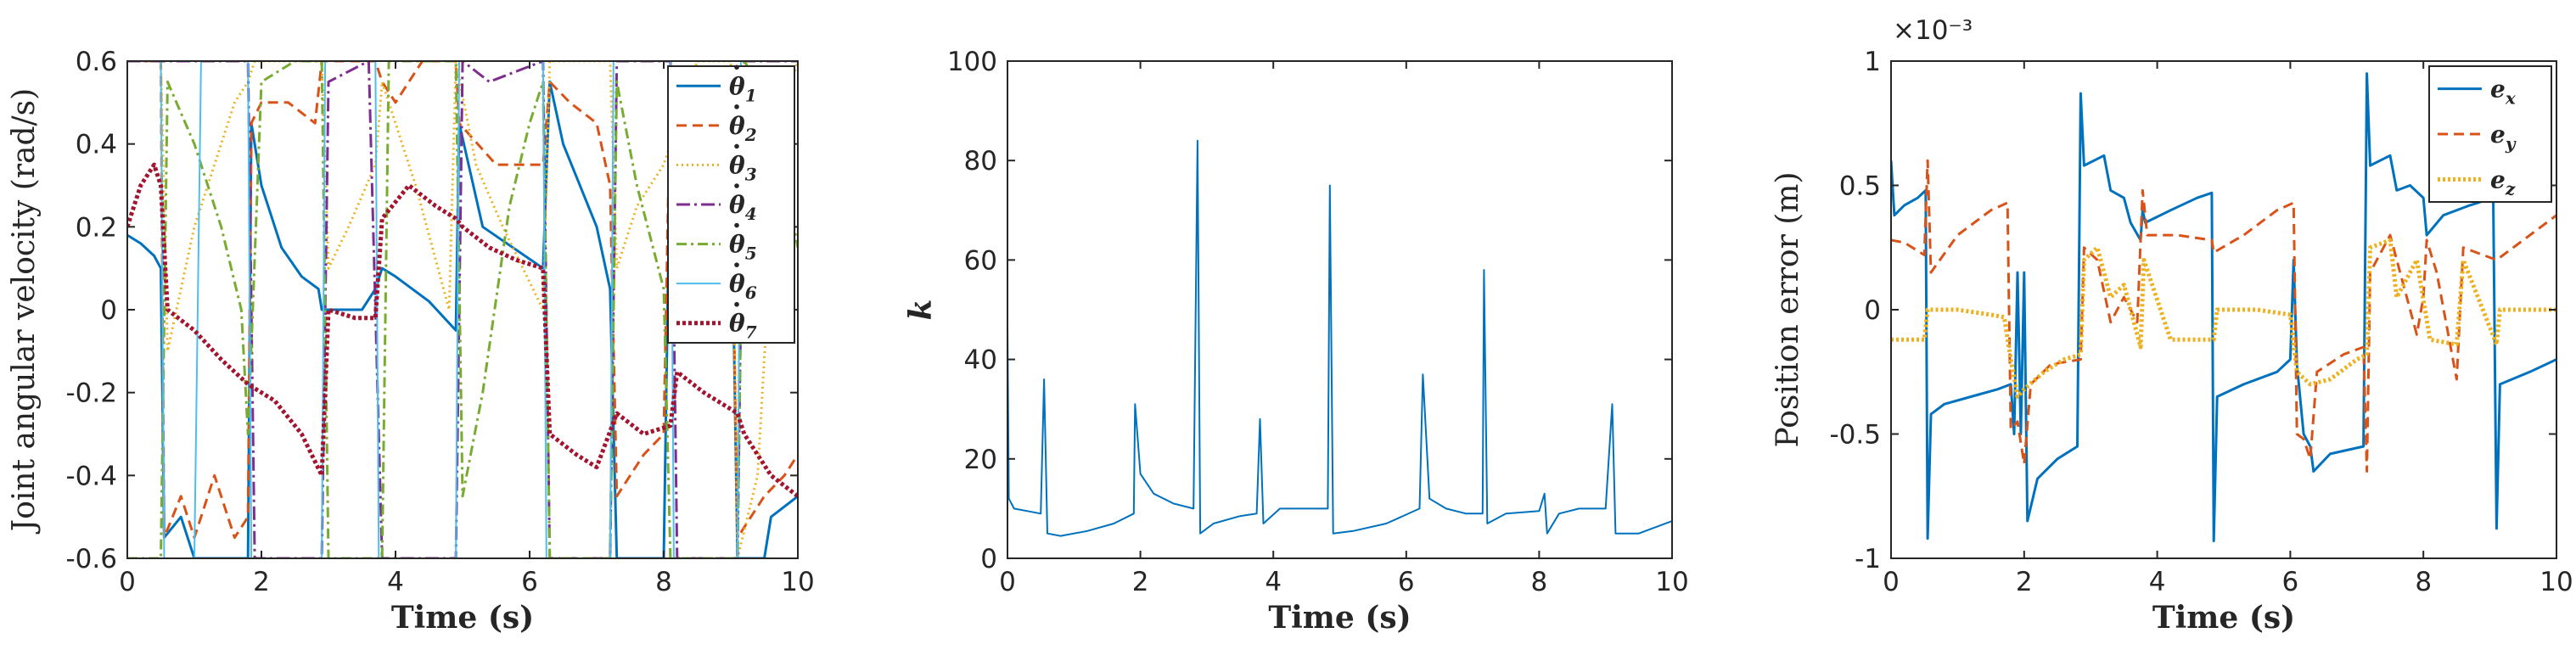  I want to click on legend-label-sub: 3, so click(751, 174).